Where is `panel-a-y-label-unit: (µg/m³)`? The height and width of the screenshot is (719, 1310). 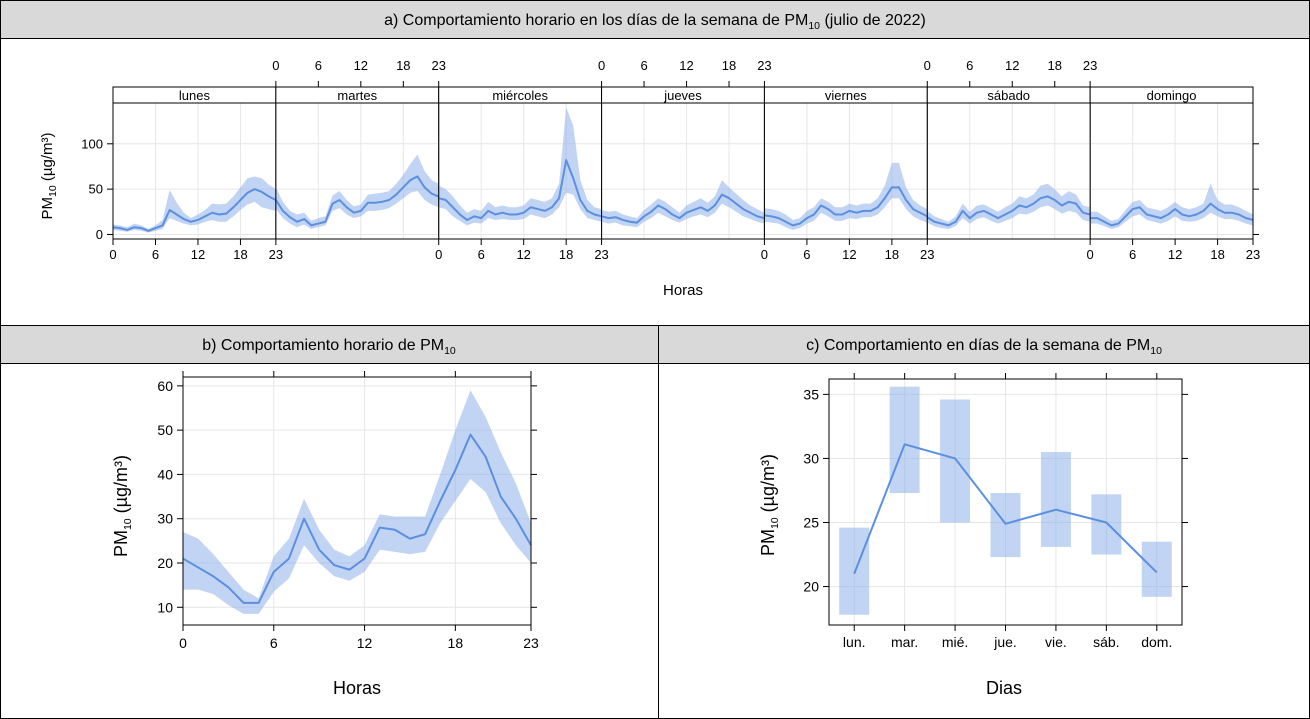
panel-a-y-label-unit: (µg/m³) is located at coordinates (47, 159).